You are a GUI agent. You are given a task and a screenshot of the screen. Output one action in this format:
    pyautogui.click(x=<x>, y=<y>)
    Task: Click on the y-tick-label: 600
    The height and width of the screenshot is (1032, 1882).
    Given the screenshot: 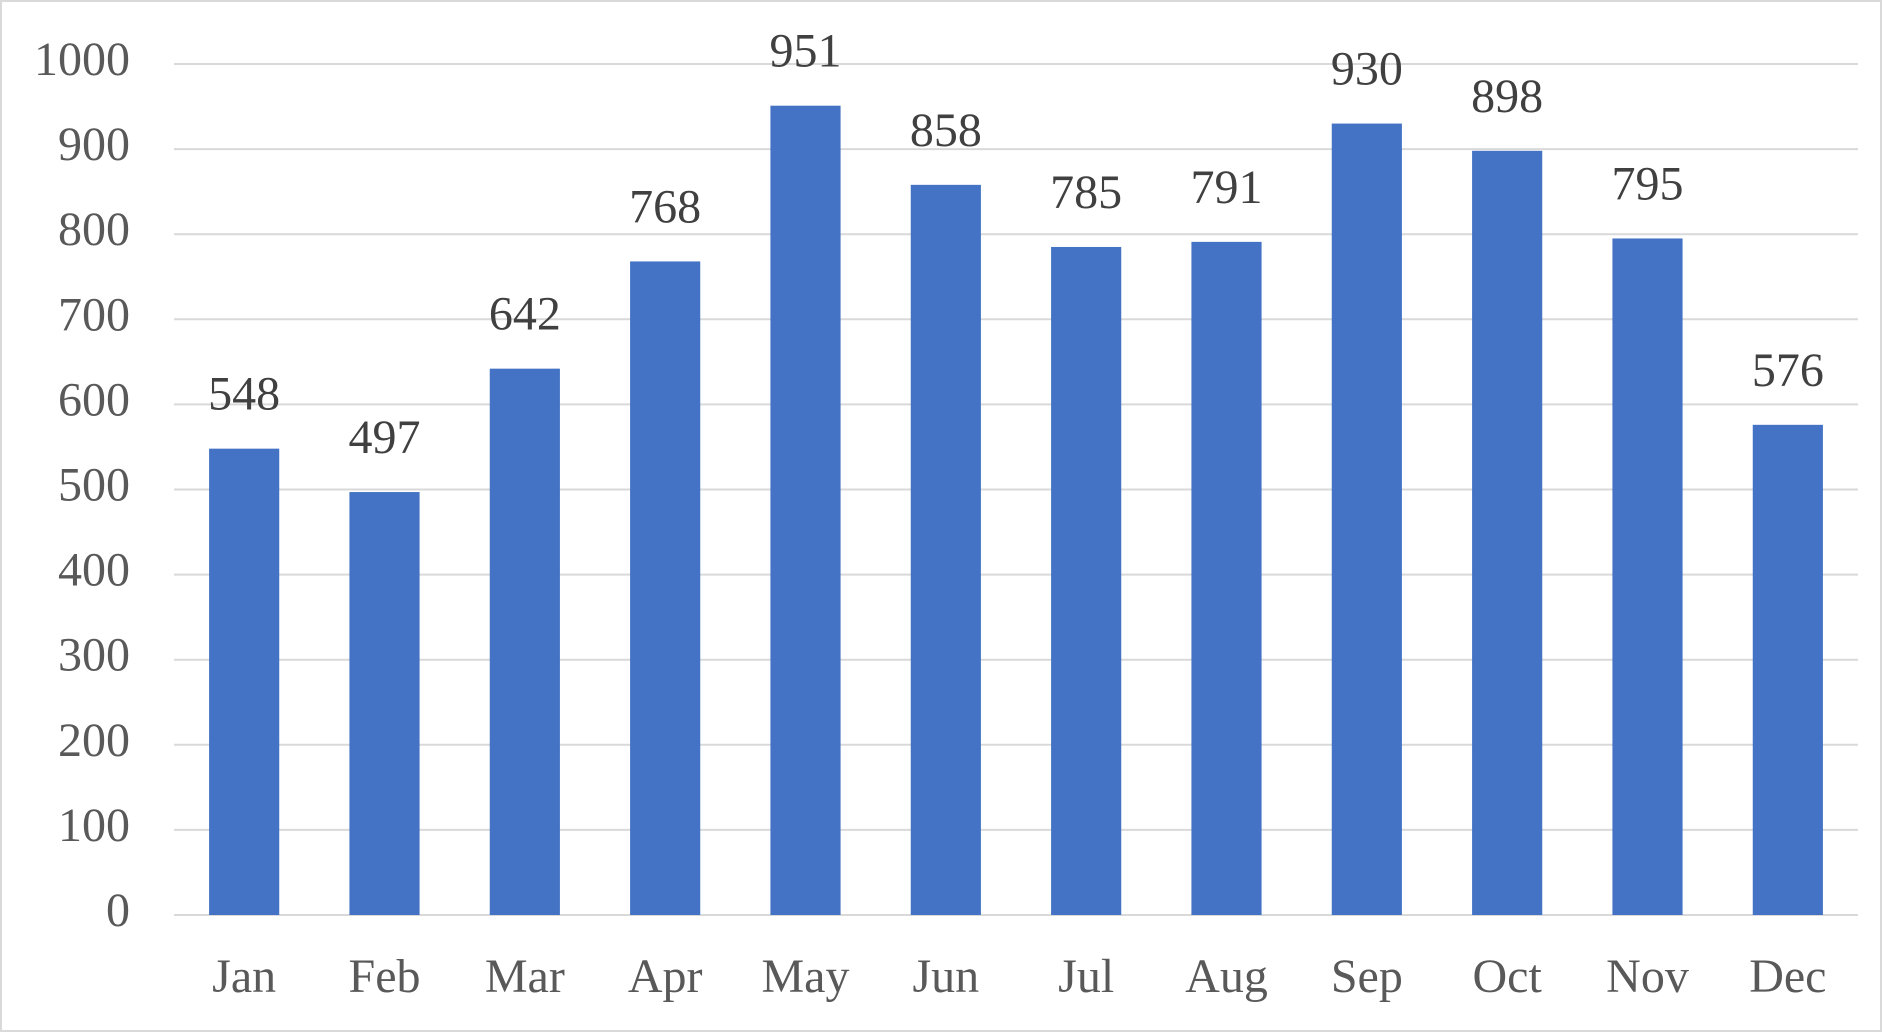 What is the action you would take?
    pyautogui.click(x=94, y=399)
    